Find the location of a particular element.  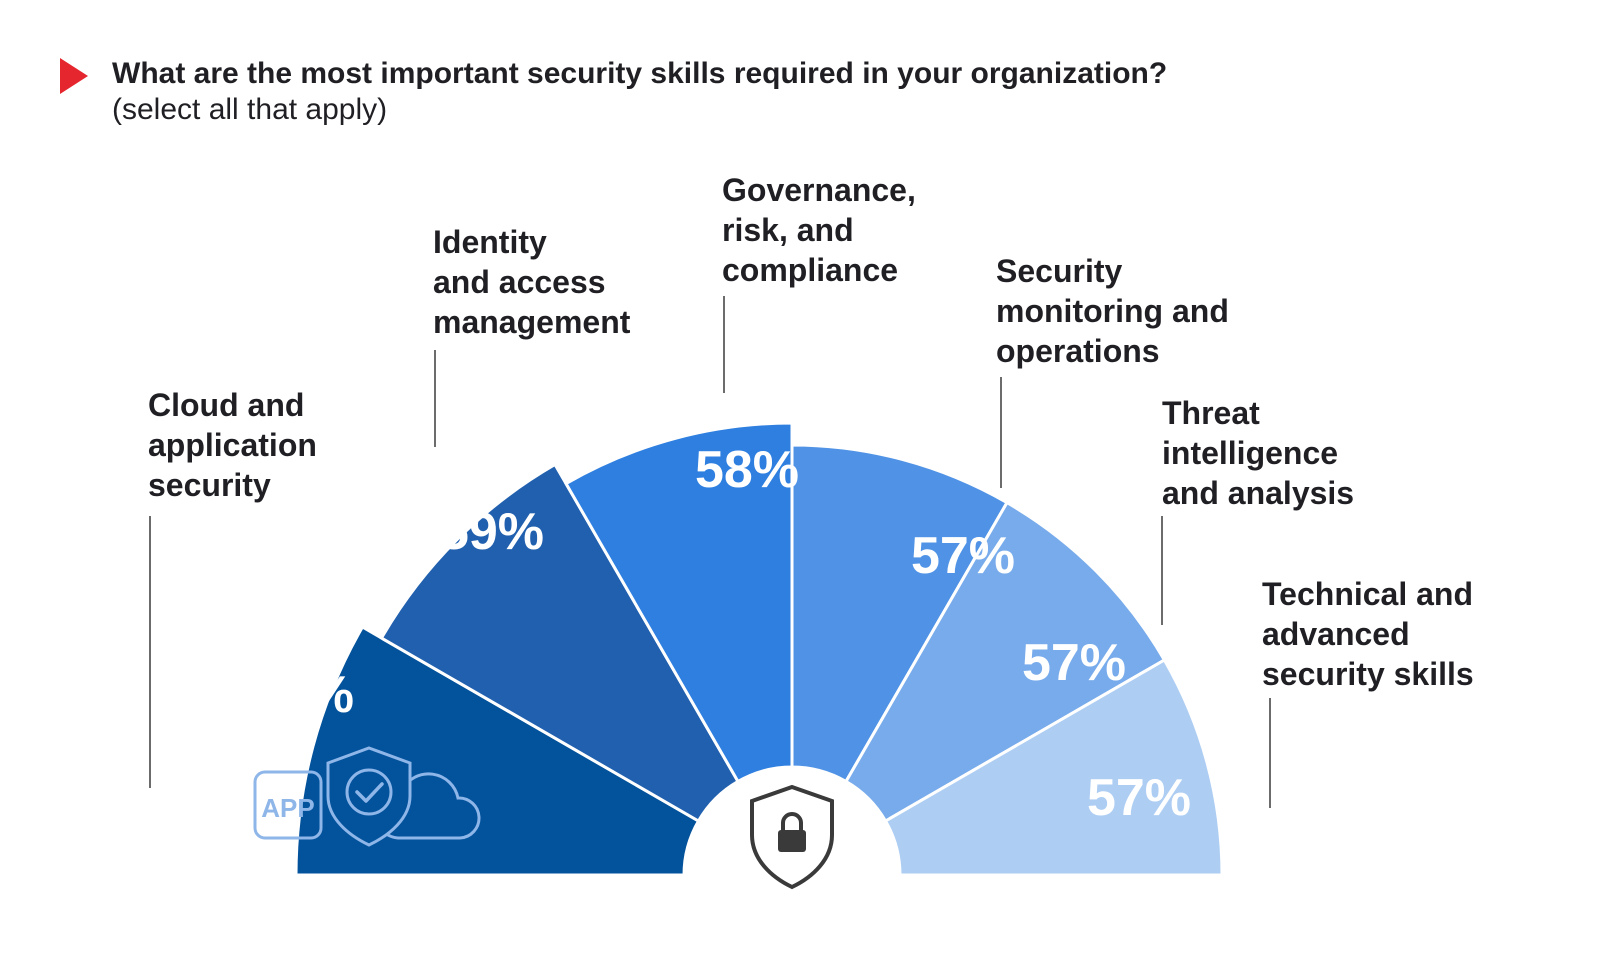

category-label-1: Cloud and application security is located at coordinates (232, 445).